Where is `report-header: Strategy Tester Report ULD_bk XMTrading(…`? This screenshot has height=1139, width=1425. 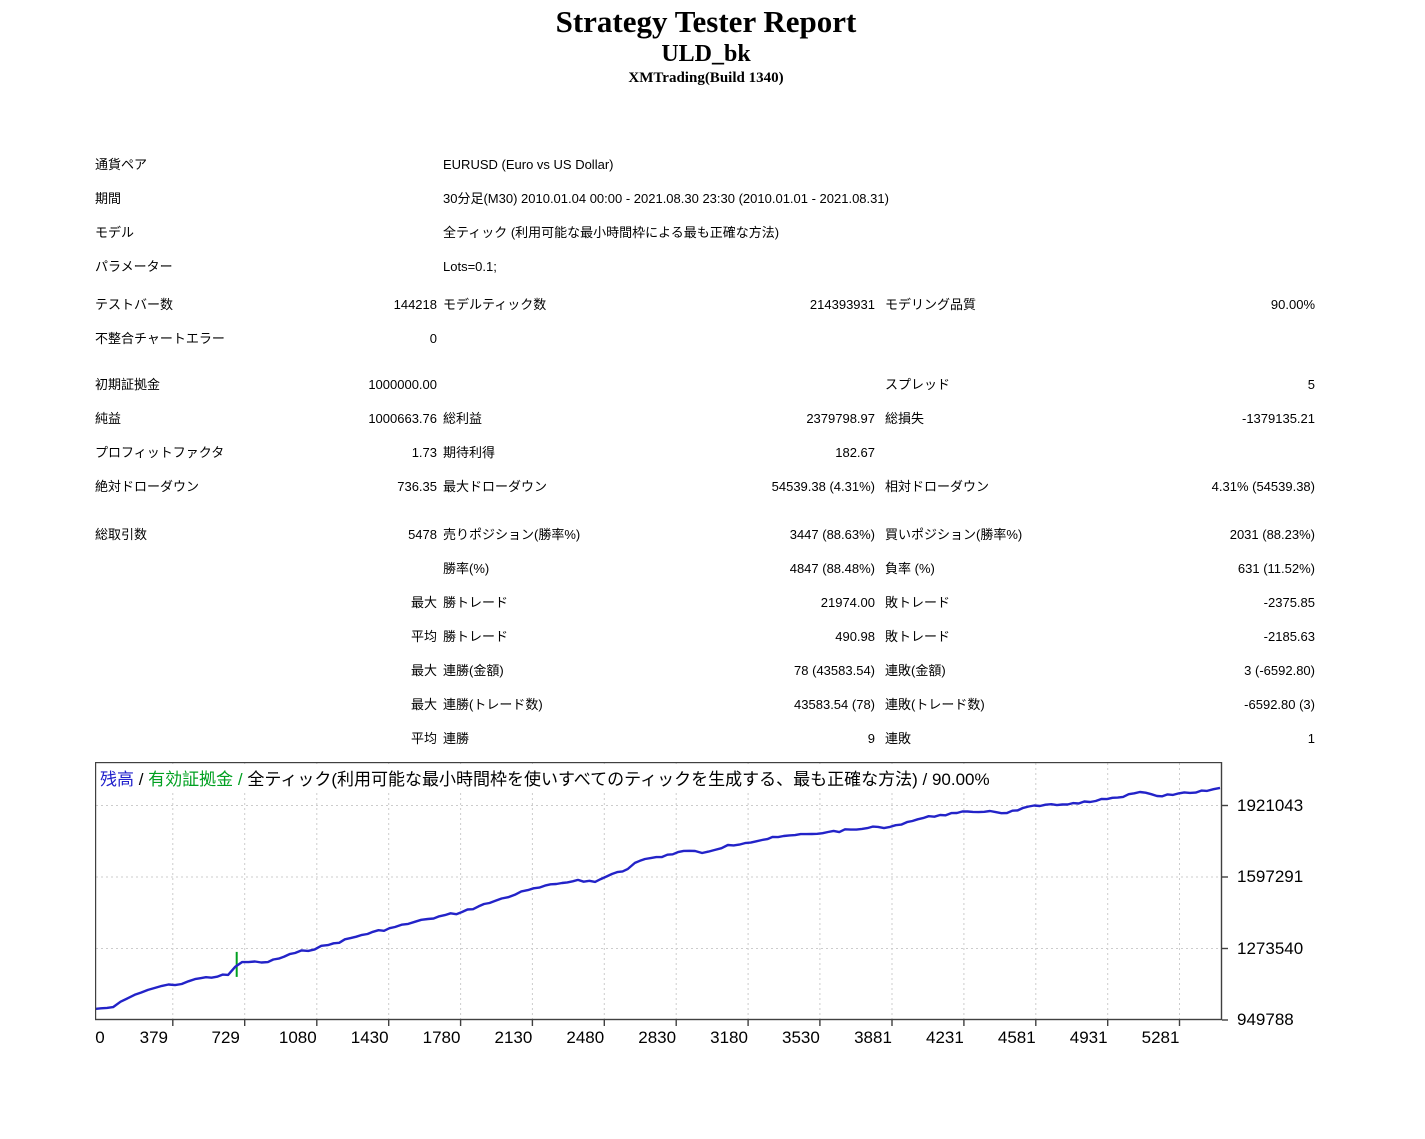 report-header: Strategy Tester Report ULD_bk XMTrading(… is located at coordinates (706, 43).